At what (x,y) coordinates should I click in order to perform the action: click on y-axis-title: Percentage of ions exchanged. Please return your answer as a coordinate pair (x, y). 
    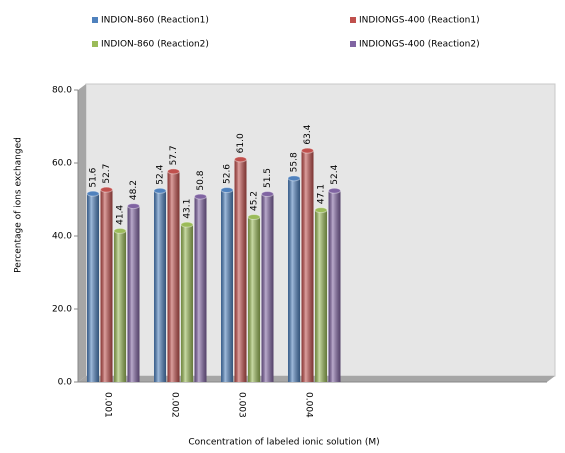
    Looking at the image, I should click on (19, 205).